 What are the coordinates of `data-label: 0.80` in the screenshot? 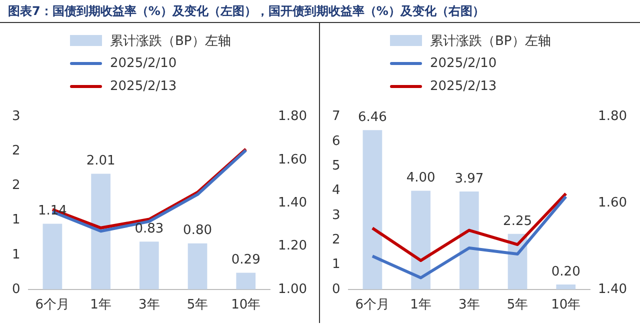 It's located at (197, 230).